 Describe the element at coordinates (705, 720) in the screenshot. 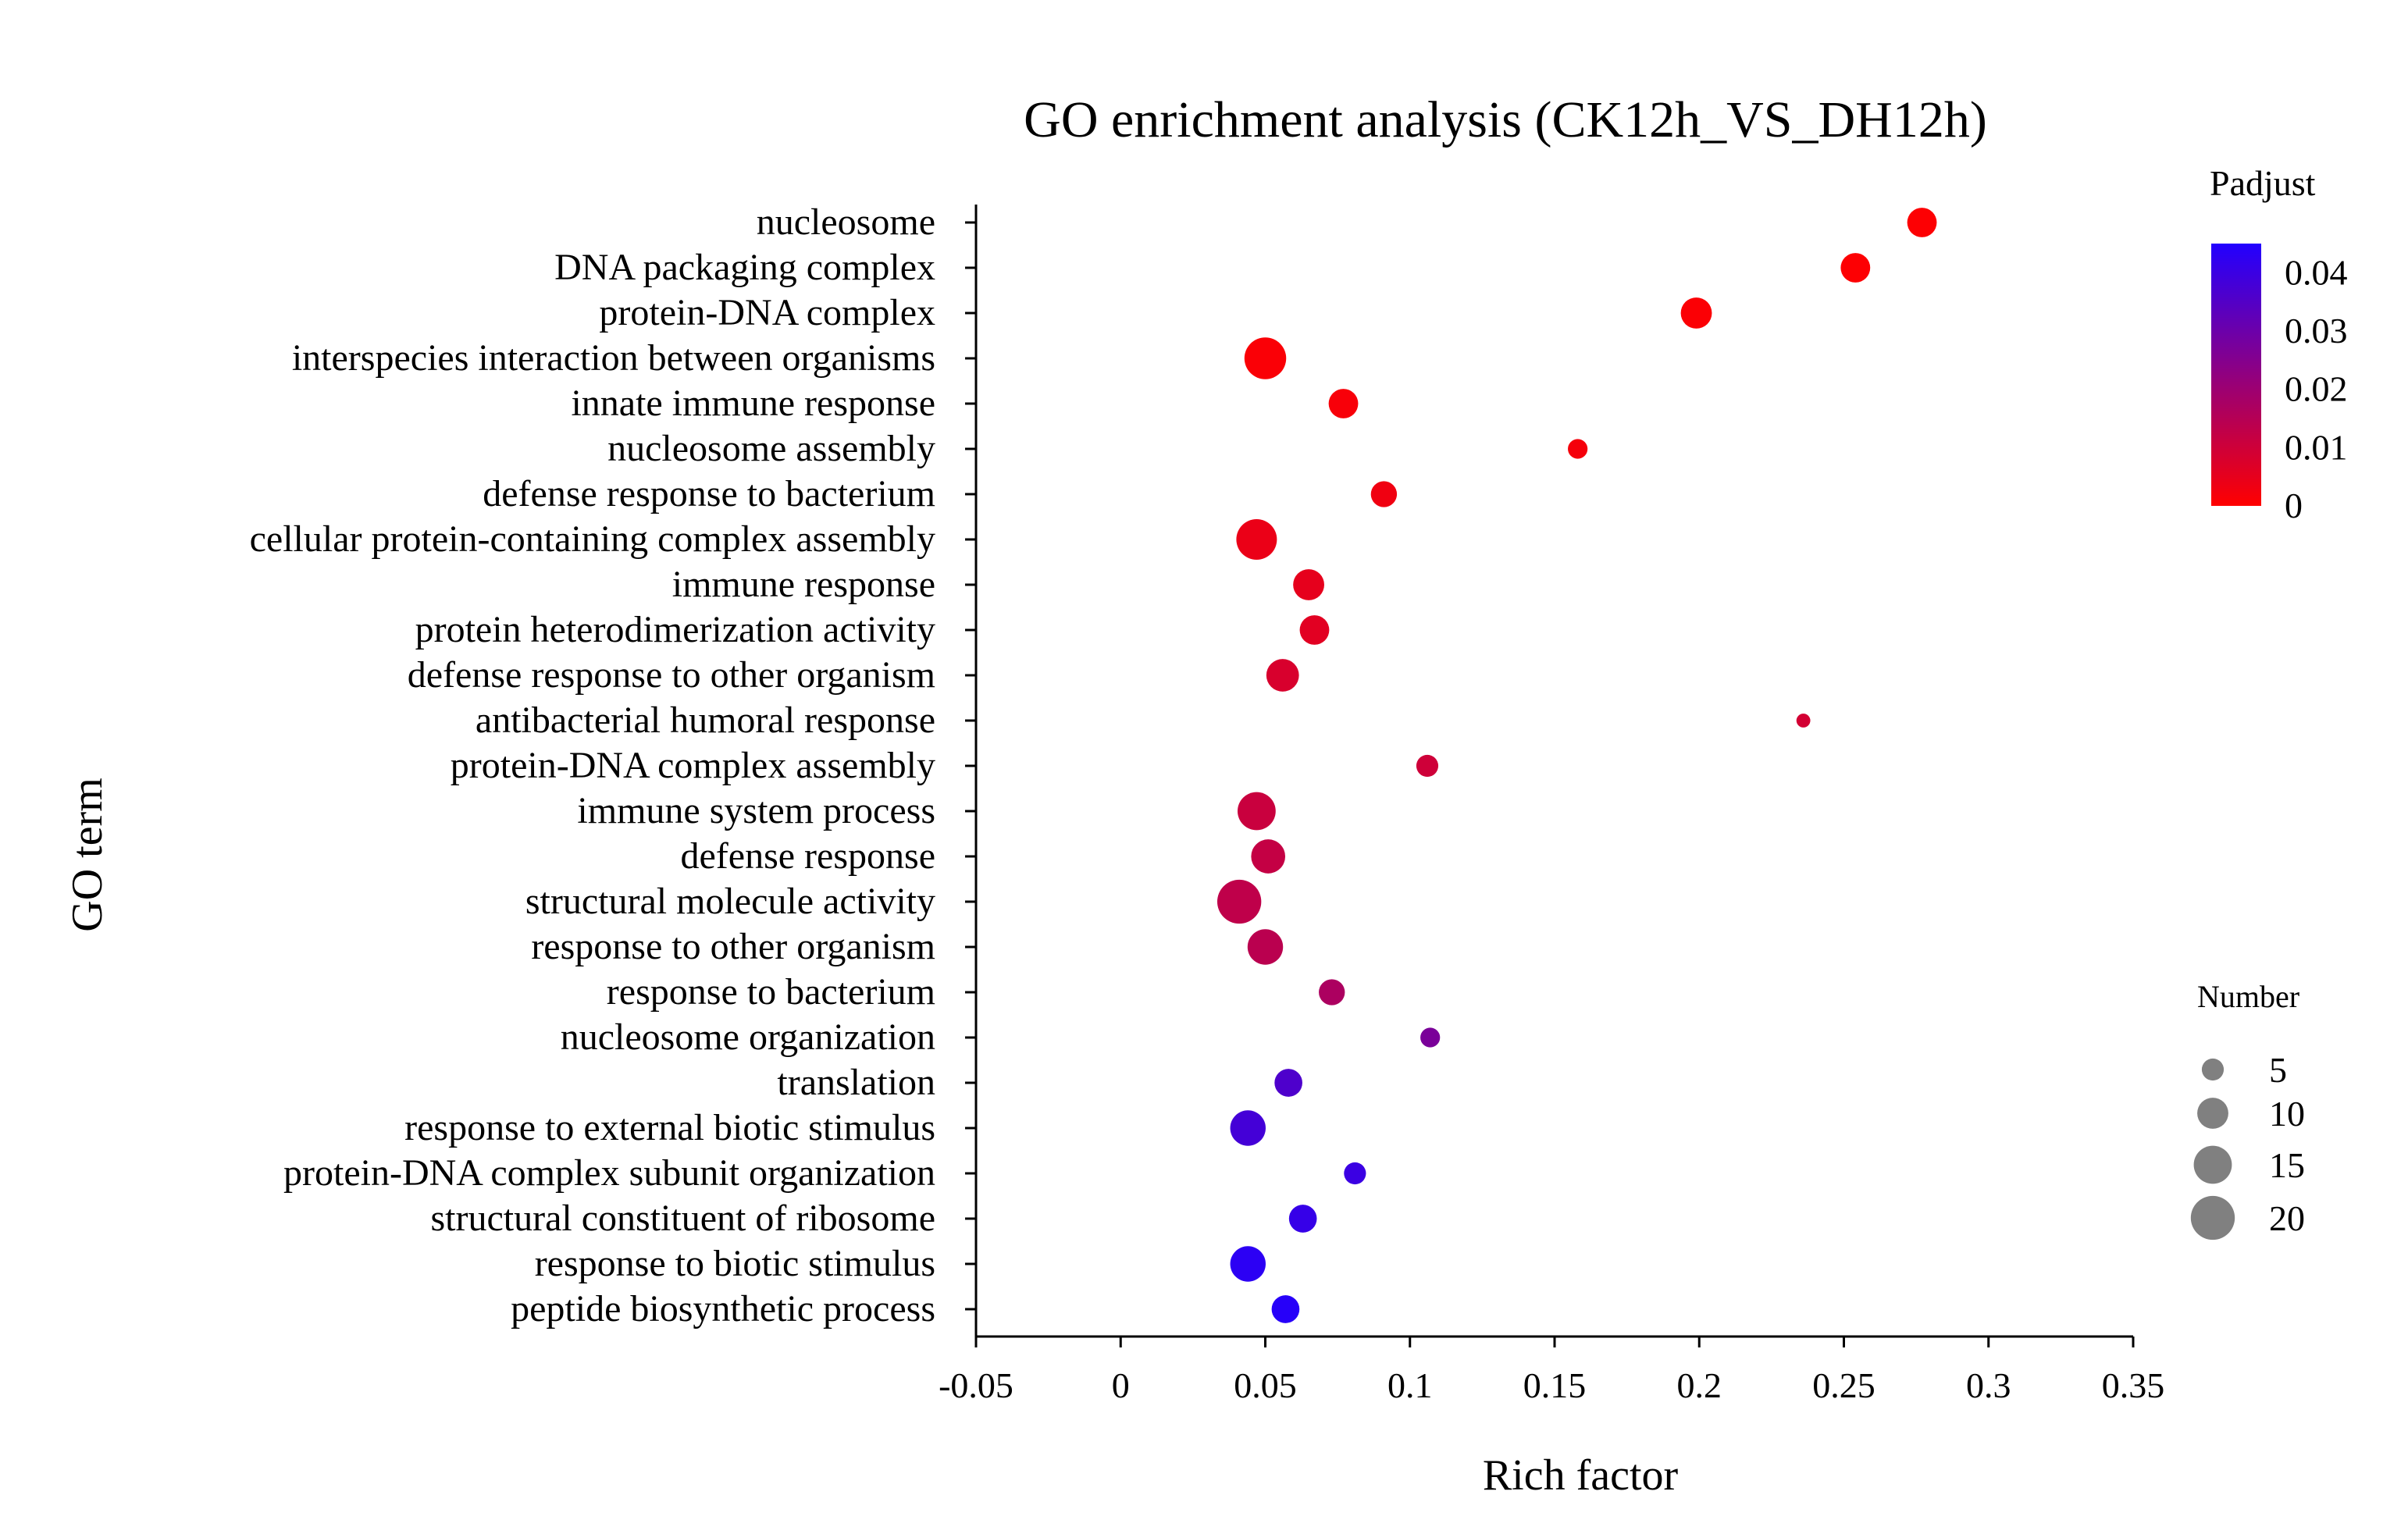

I see `y-tick-label: antibacterial humoral response` at that location.